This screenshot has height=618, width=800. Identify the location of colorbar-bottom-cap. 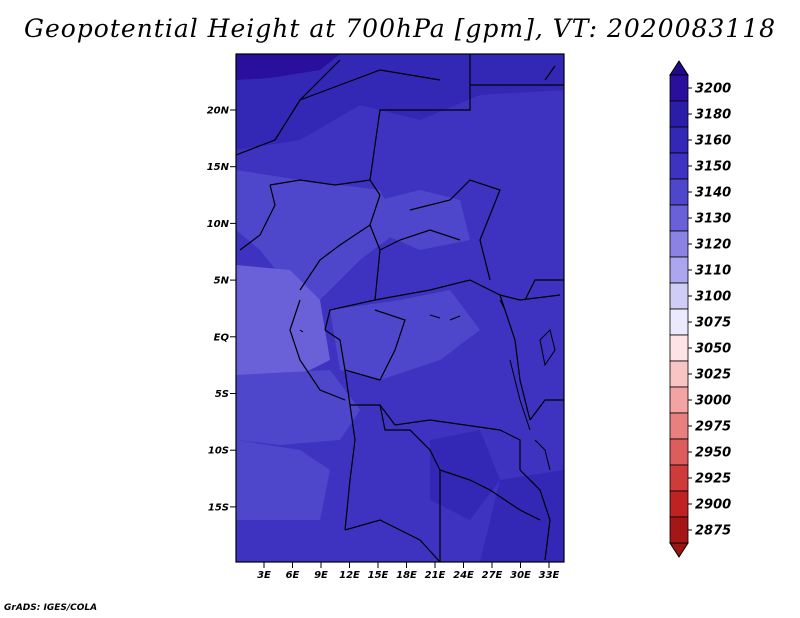
(679, 550).